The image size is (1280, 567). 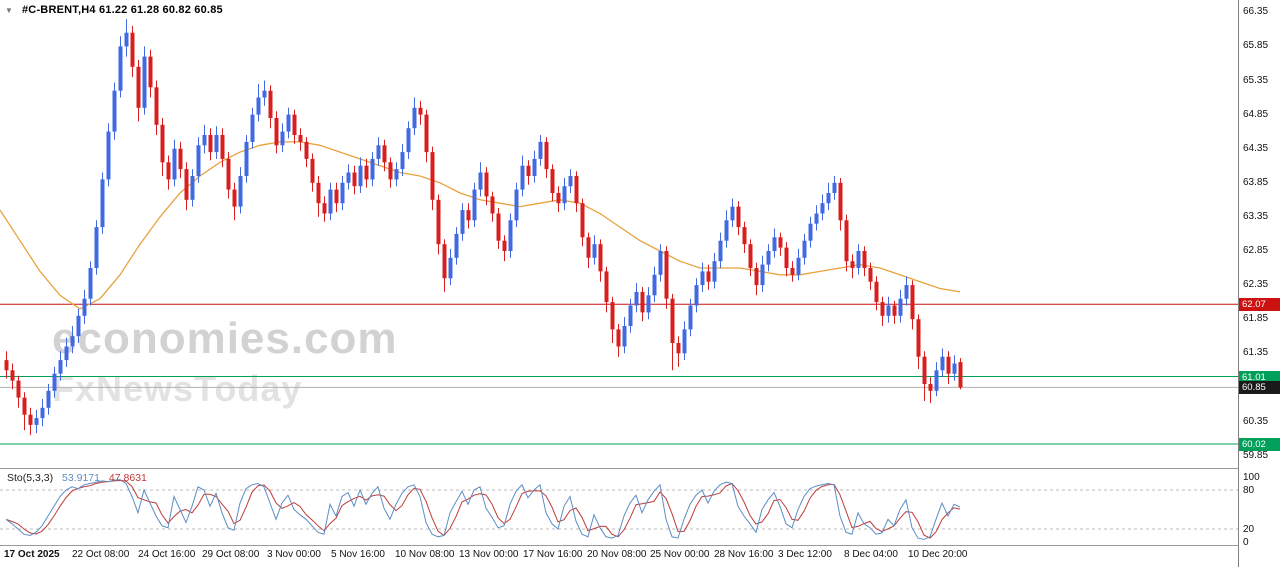 What do you see at coordinates (32, 554) in the screenshot?
I see `time-axis-label: 17 Oct 2025` at bounding box center [32, 554].